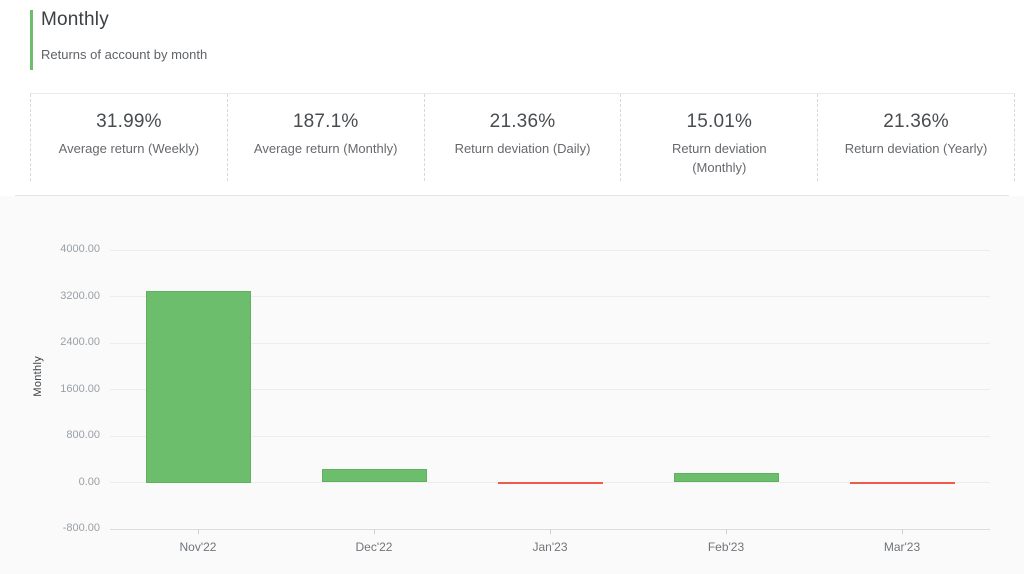  What do you see at coordinates (129, 121) in the screenshot?
I see `stat-value: 31.99%` at bounding box center [129, 121].